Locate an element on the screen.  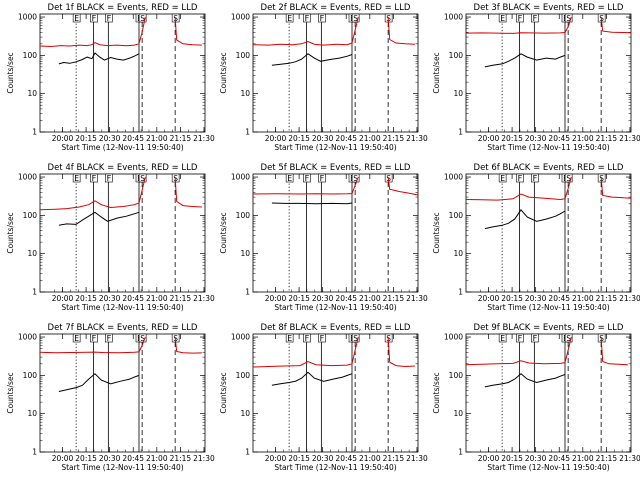
chart-title: Det 4f BLACK = Events, RED = LLD is located at coordinates (123, 168).